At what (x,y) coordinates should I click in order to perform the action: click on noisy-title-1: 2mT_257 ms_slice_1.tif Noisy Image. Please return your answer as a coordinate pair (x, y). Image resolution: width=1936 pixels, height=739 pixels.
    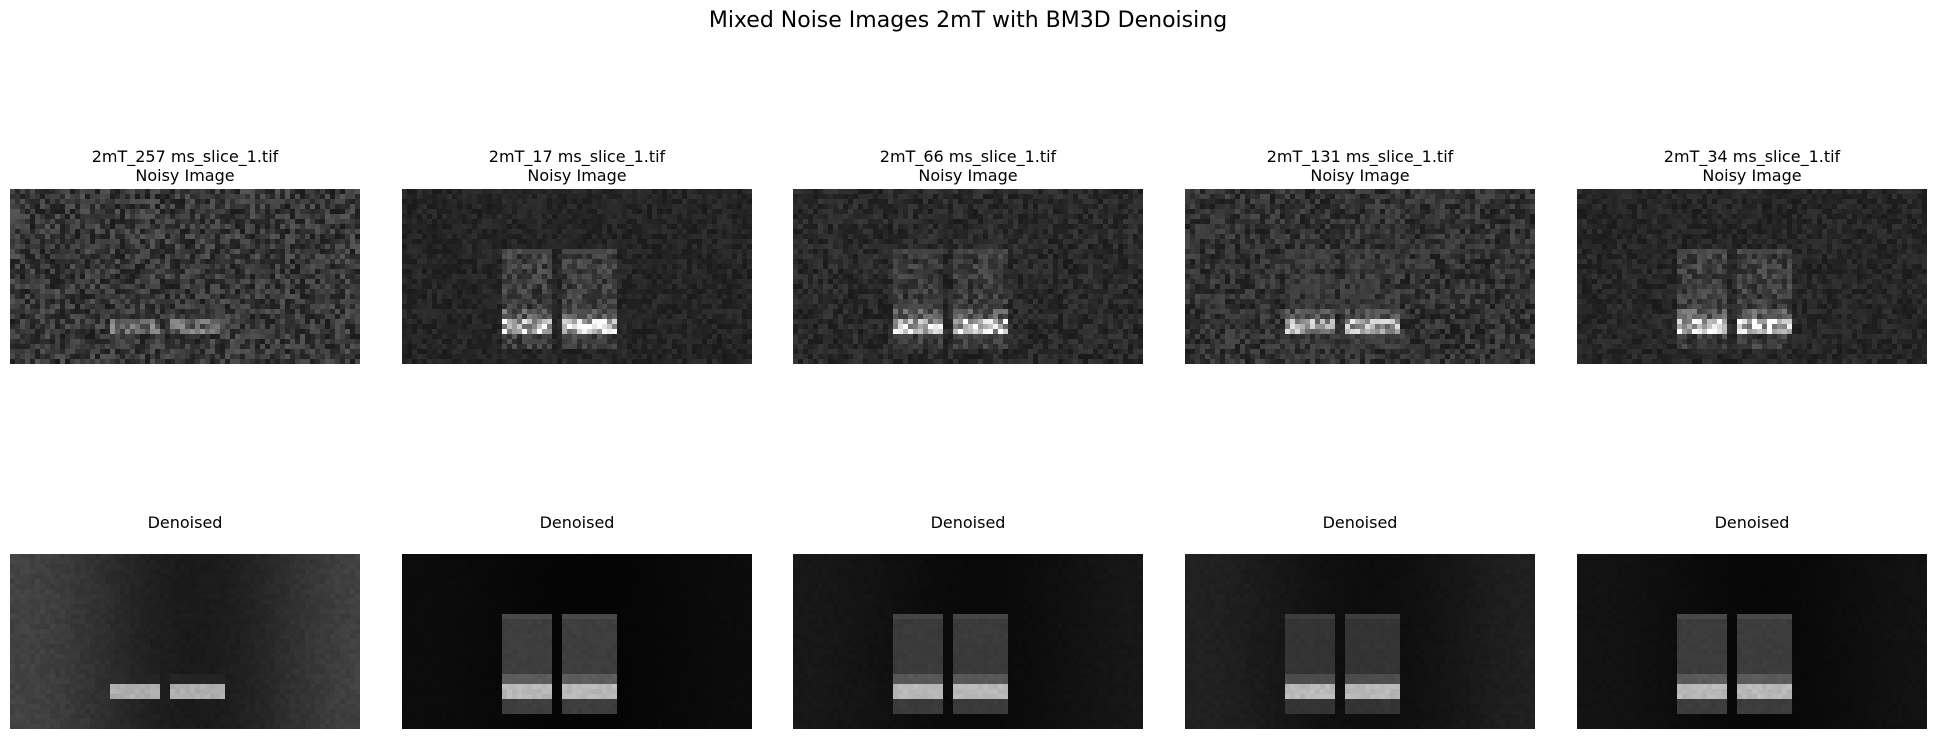
    Looking at the image, I should click on (185, 166).